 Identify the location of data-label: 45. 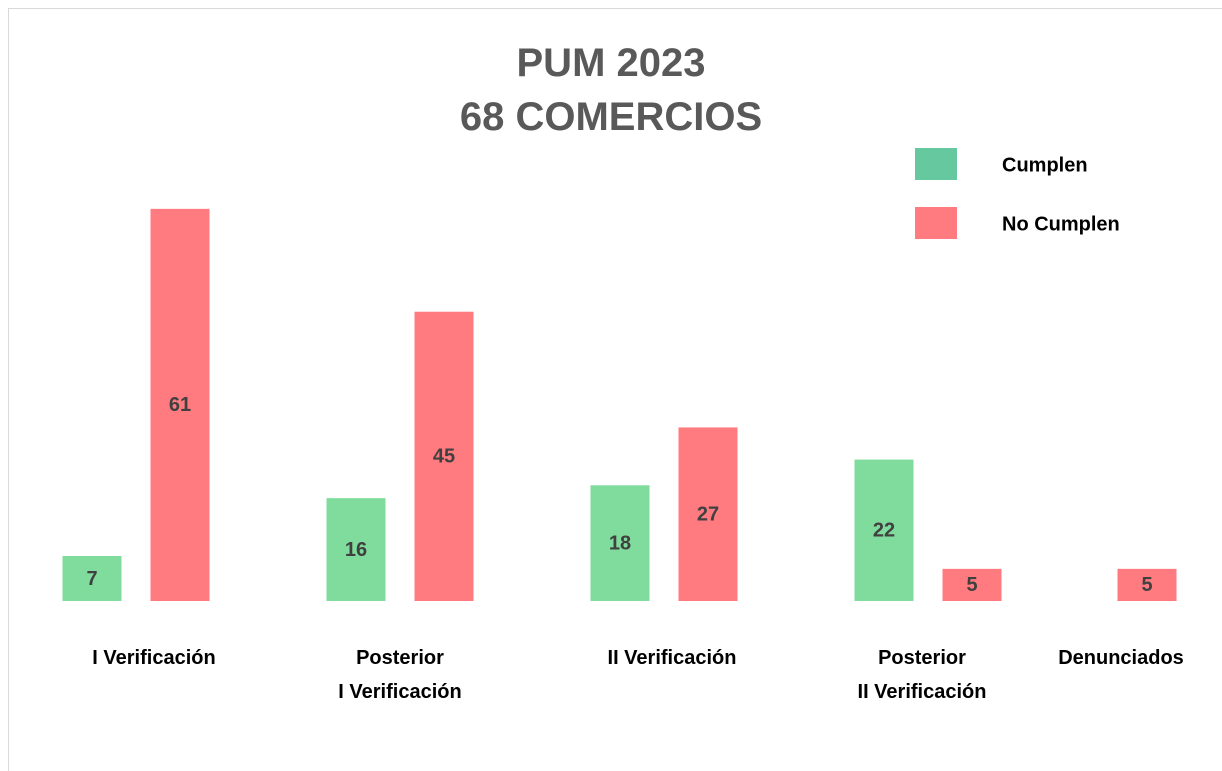
(444, 457).